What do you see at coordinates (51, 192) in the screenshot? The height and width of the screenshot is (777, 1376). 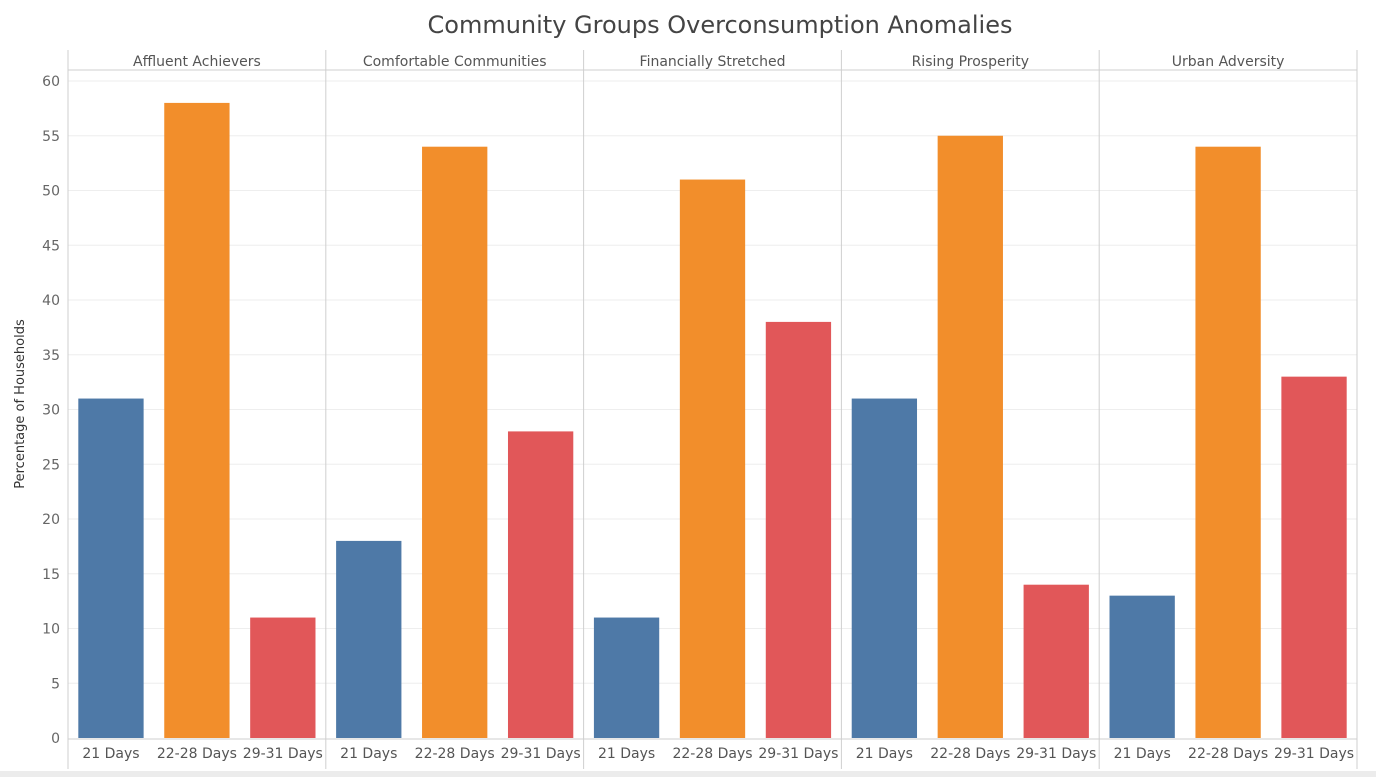 I see `y-tick-label: 50` at bounding box center [51, 192].